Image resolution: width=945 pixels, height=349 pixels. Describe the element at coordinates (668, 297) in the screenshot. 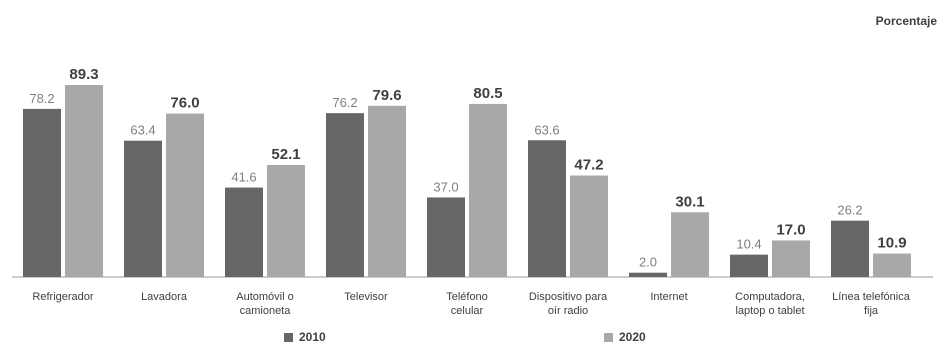

I see `category-label-6: Internet` at that location.